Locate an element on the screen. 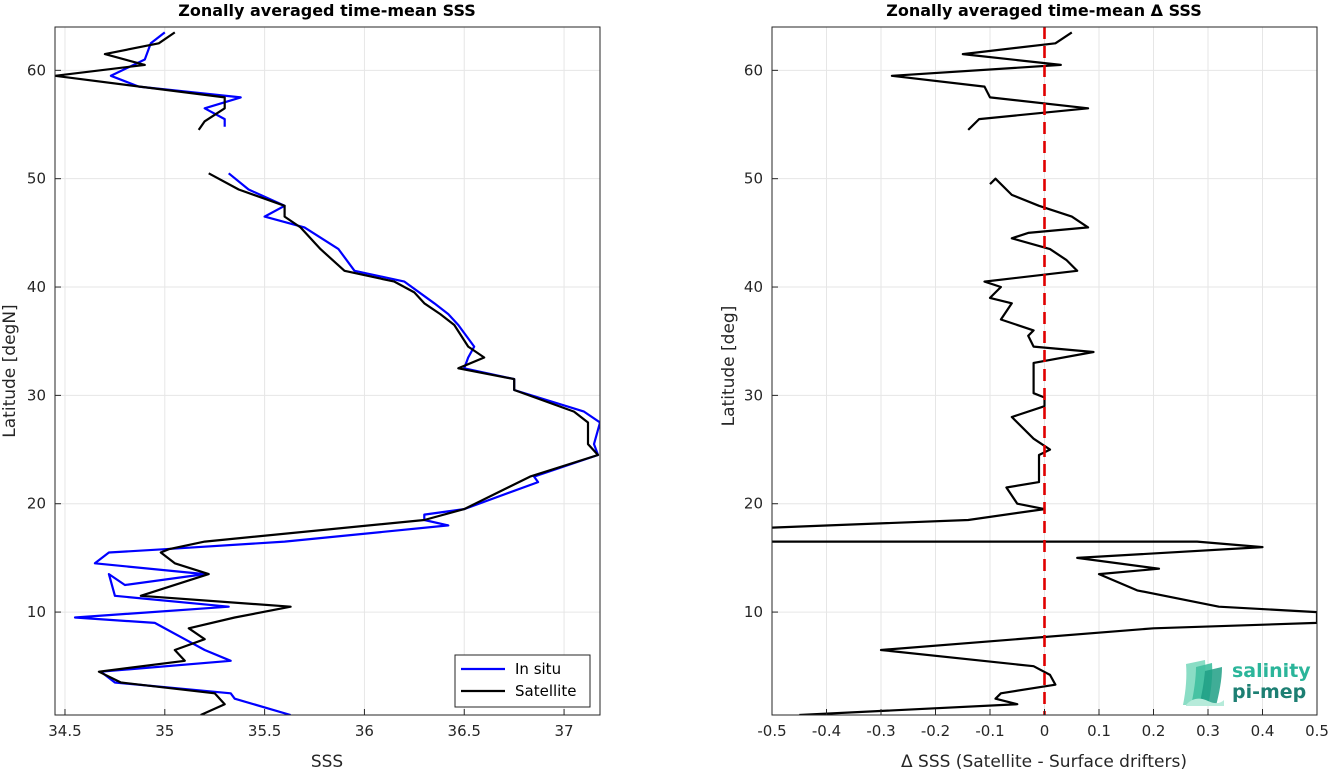 The width and height of the screenshot is (1330, 769). left-xlabel: SSS is located at coordinates (327, 760).